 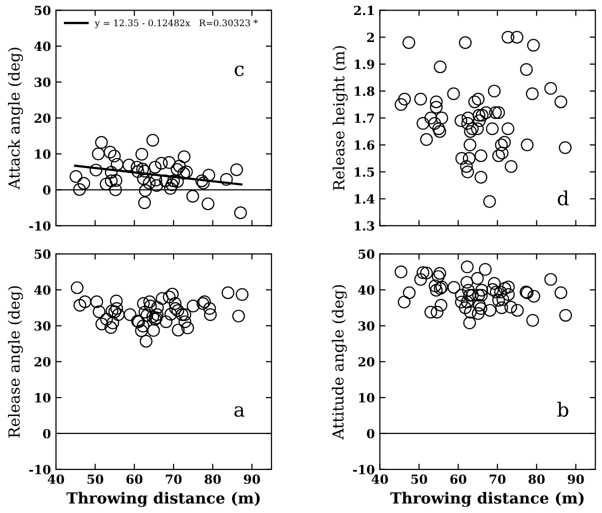 I want to click on annotation: b, so click(x=562, y=409).